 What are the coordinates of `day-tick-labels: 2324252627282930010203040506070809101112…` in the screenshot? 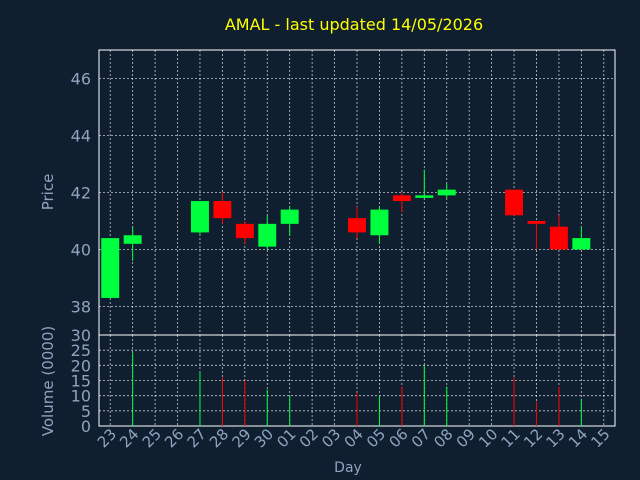 It's located at (354, 438).